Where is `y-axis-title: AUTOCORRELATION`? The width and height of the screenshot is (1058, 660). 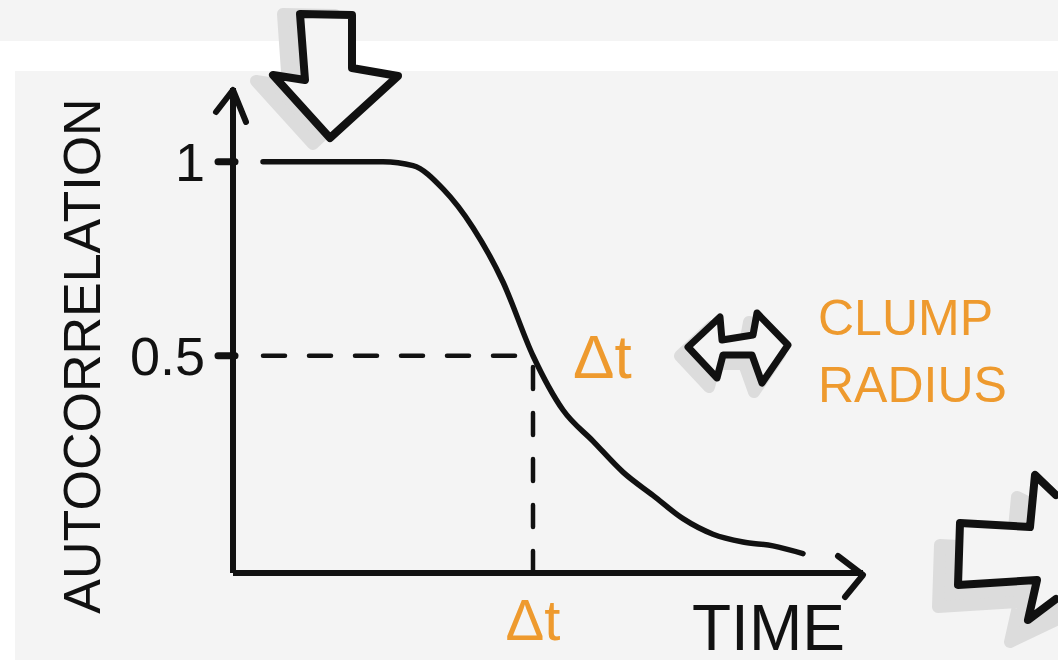 y-axis-title: AUTOCORRELATION is located at coordinates (82, 356).